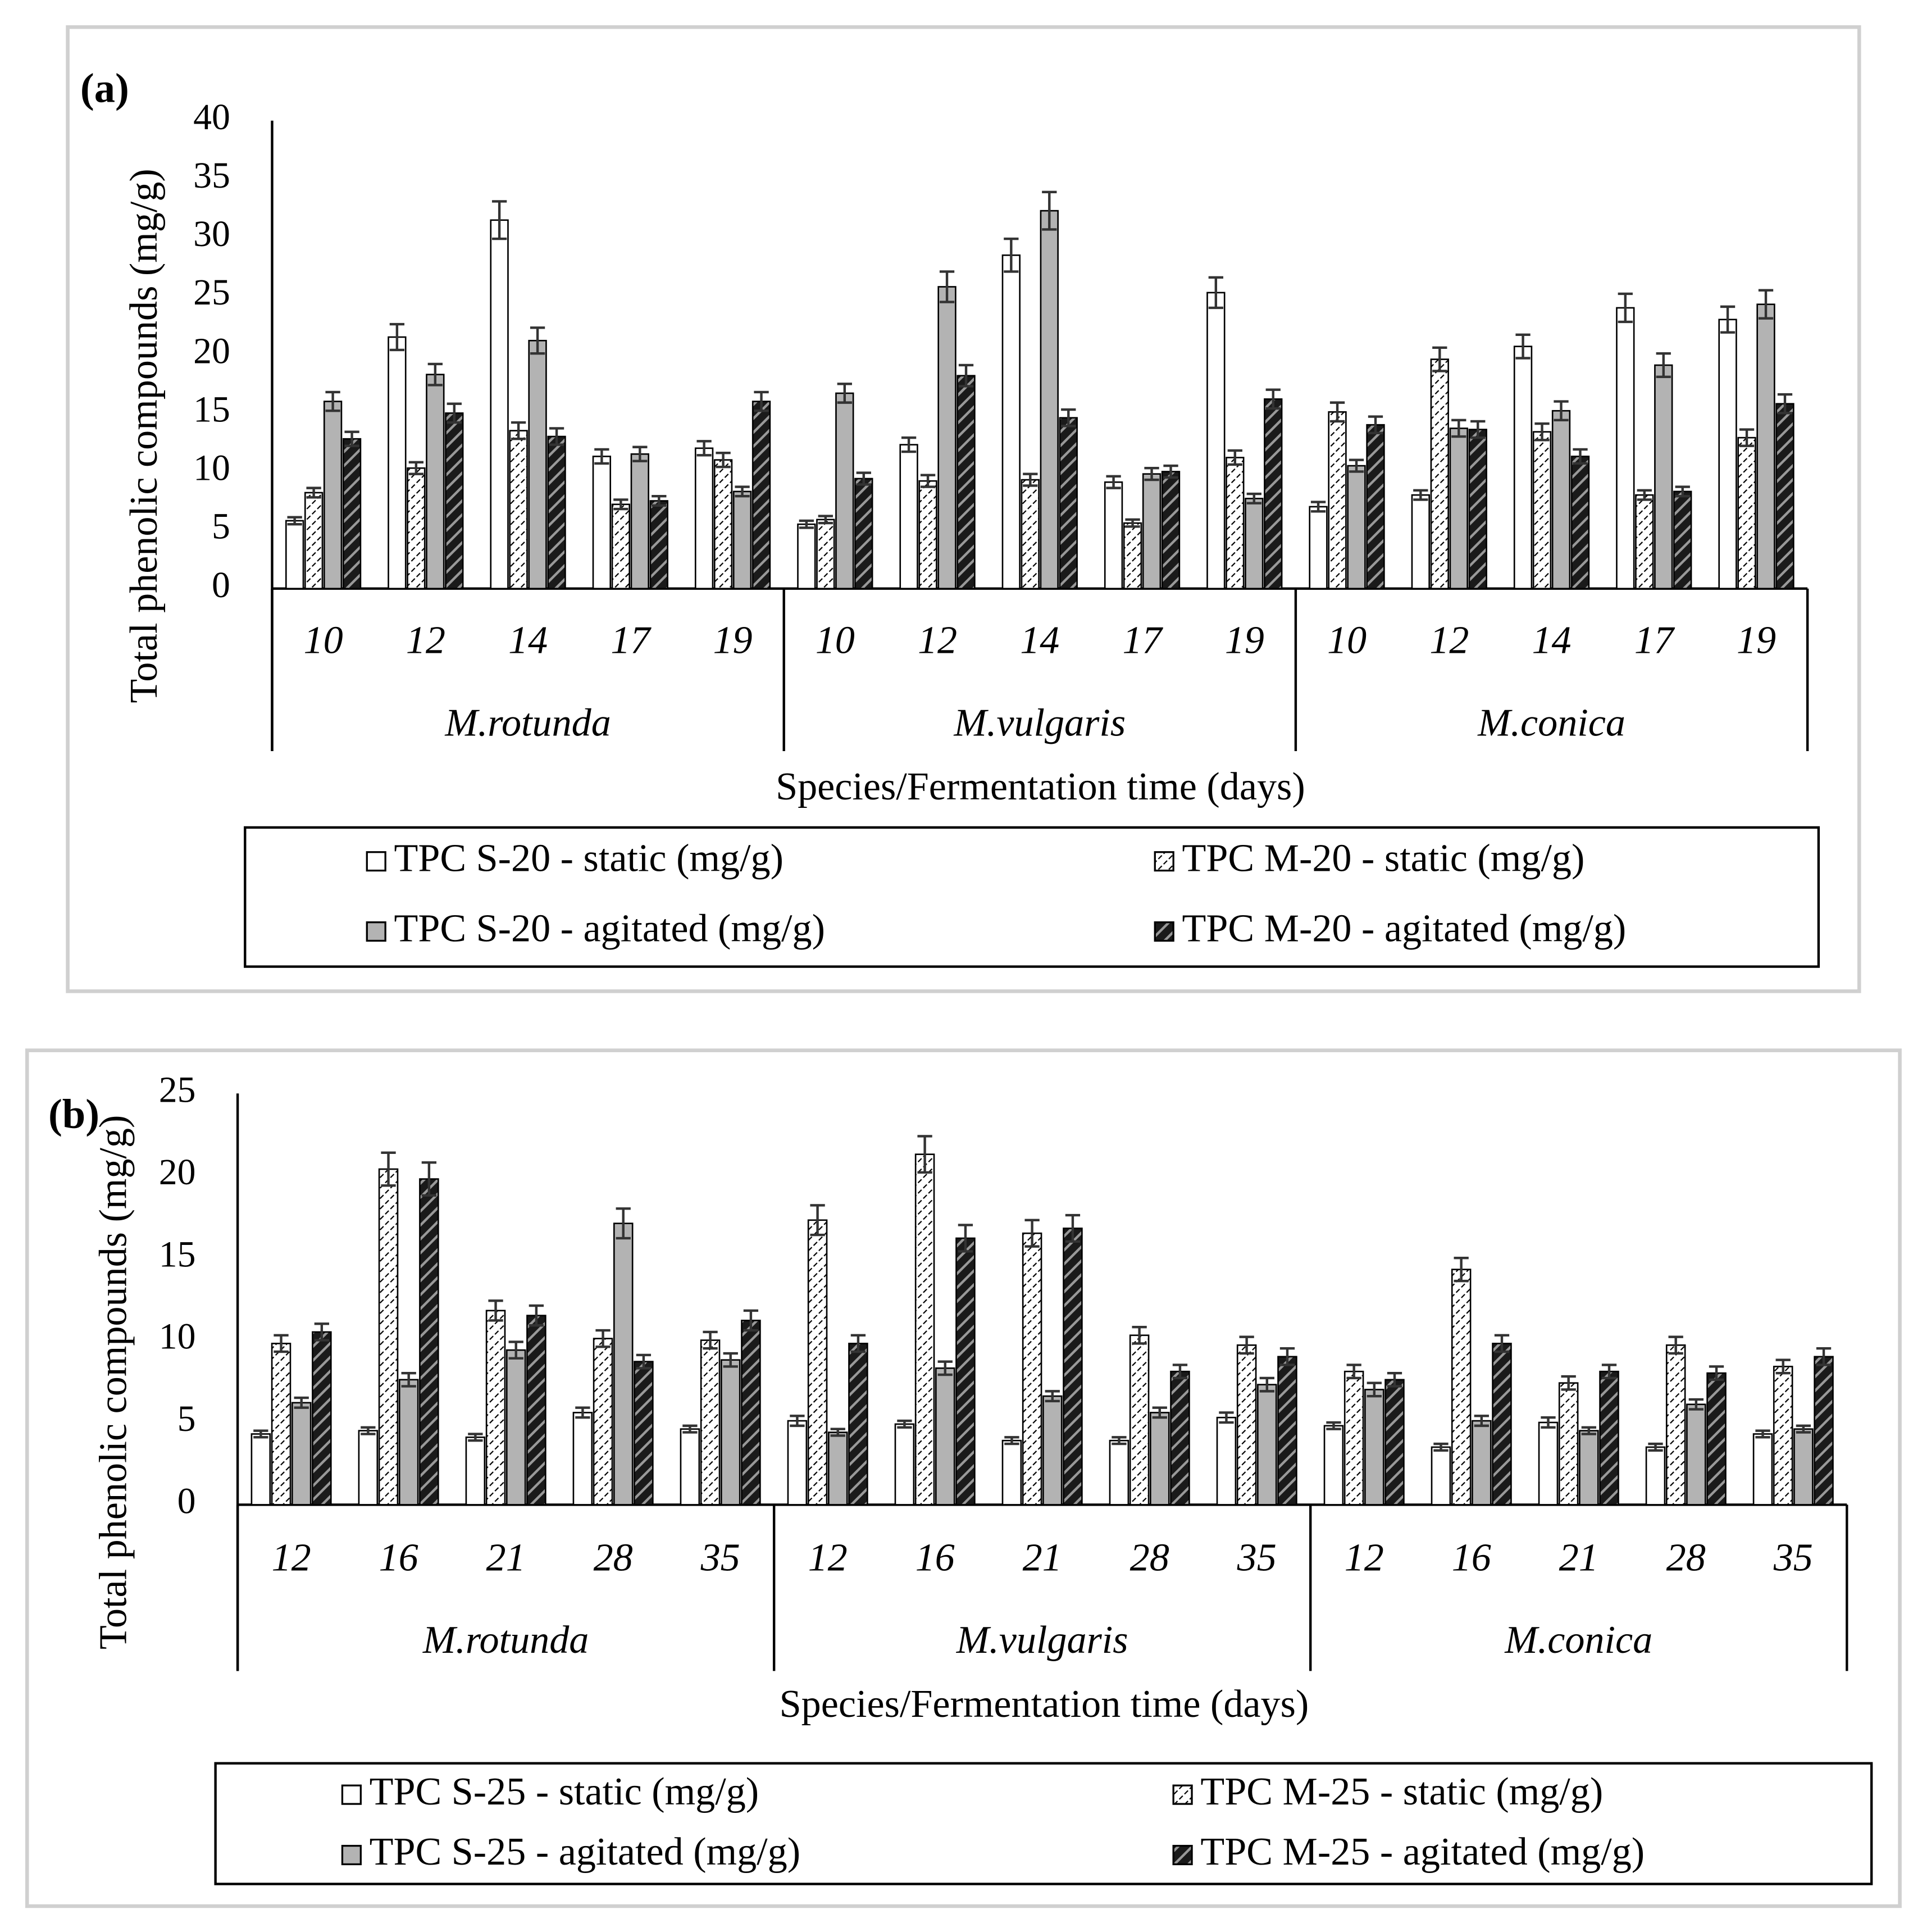 The image size is (1922, 1932). What do you see at coordinates (1472, 1557) in the screenshot?
I see `x-tick-label: 16` at bounding box center [1472, 1557].